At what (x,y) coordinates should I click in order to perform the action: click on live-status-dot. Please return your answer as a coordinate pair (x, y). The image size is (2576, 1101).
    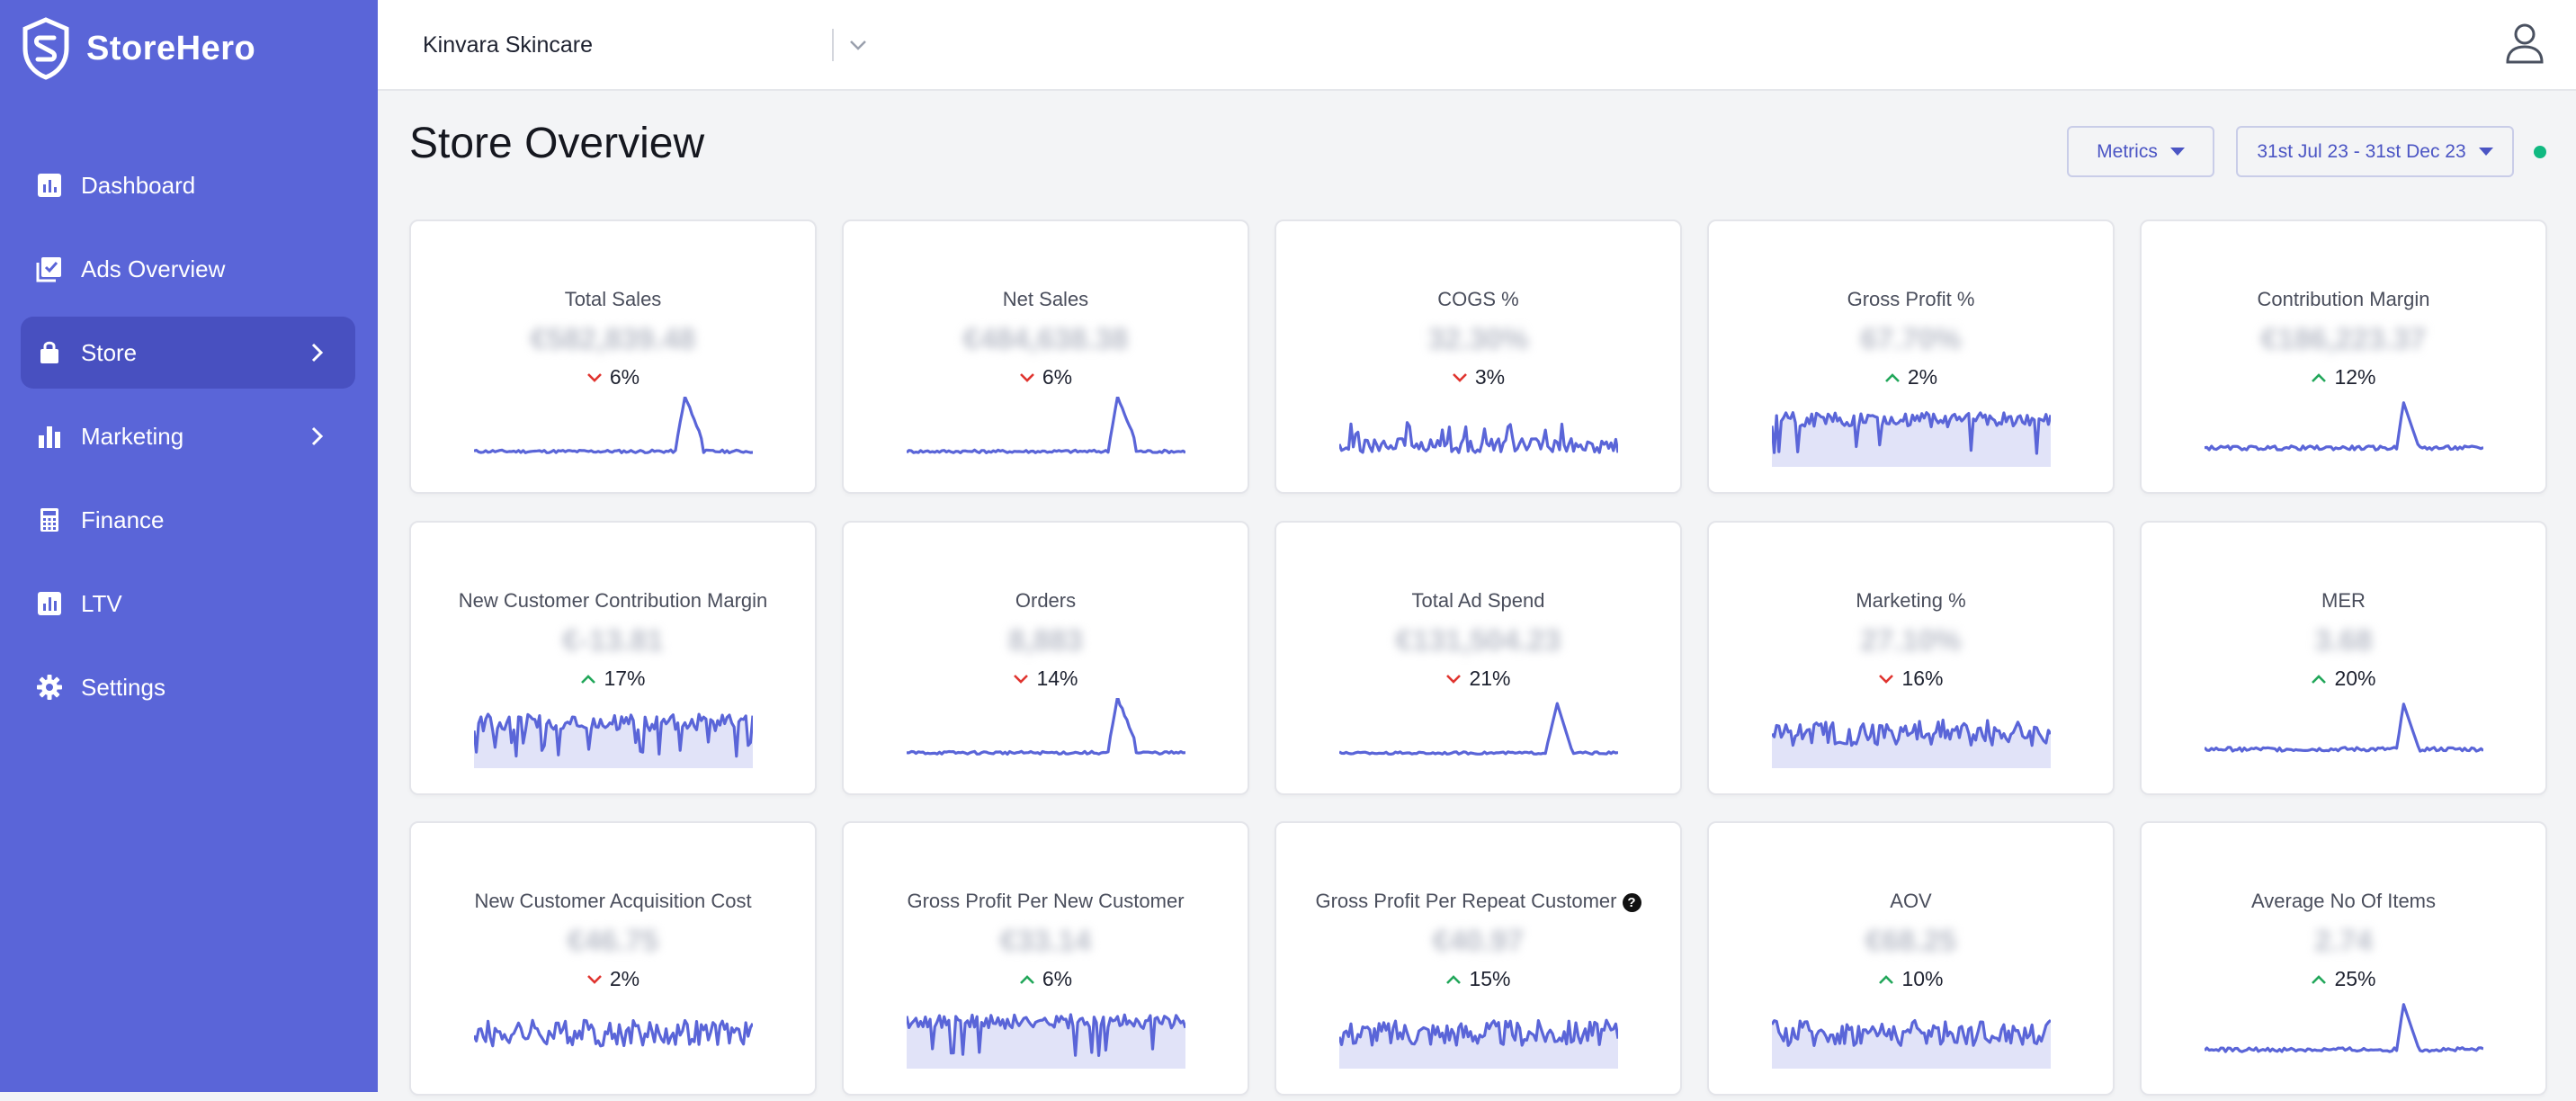
    Looking at the image, I should click on (2540, 152).